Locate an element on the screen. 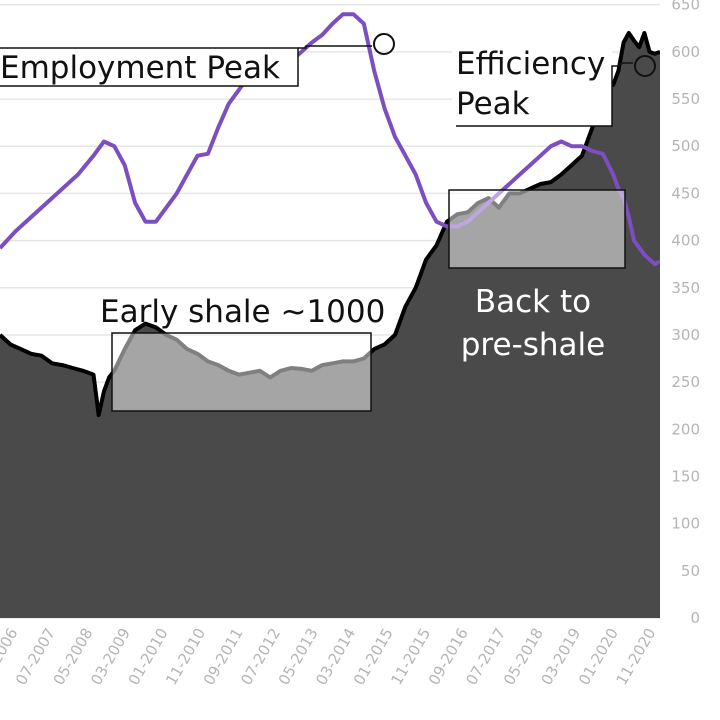  y-tick-label: 150 is located at coordinates (685, 476).